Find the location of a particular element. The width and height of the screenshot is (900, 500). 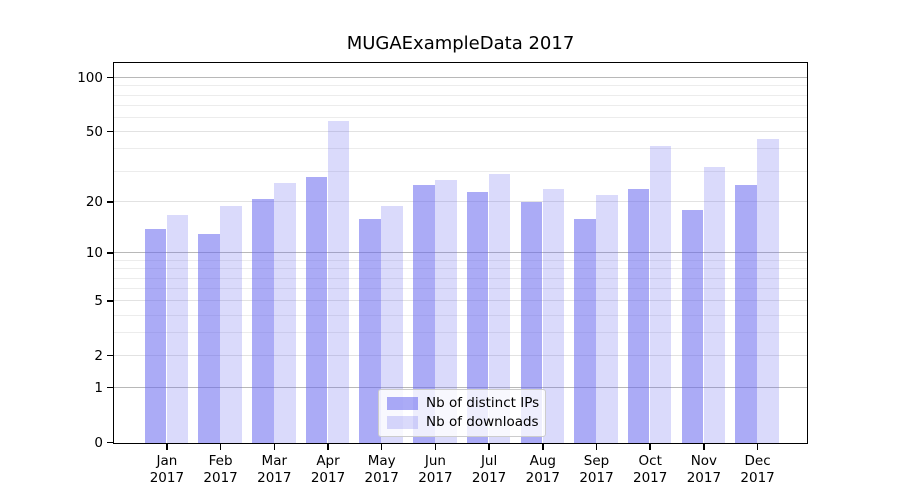

bar-ips-jul is located at coordinates (477, 317).